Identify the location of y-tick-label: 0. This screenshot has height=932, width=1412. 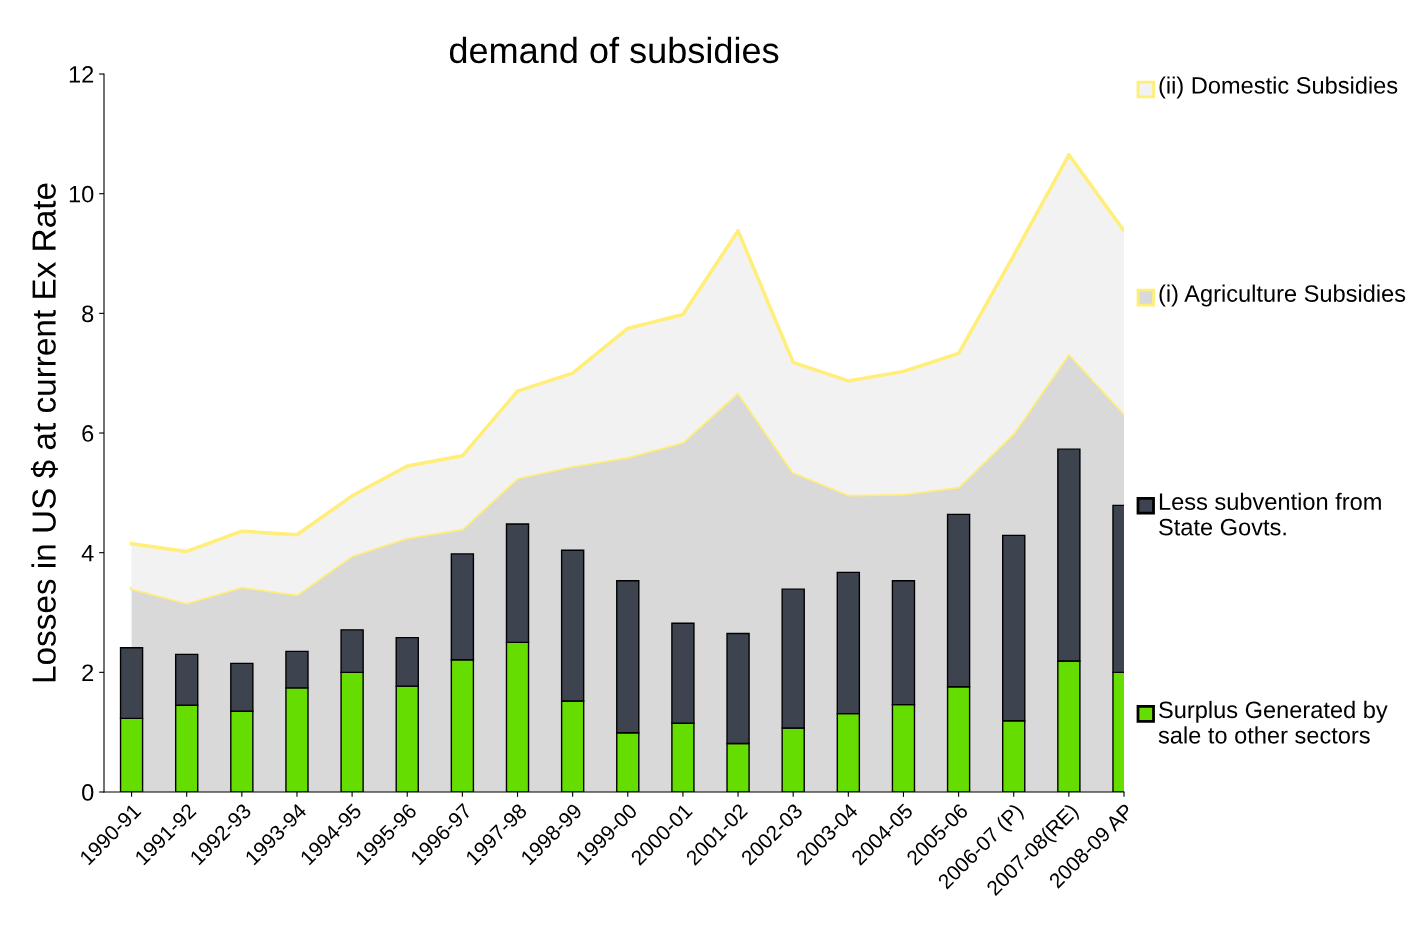
(88, 792).